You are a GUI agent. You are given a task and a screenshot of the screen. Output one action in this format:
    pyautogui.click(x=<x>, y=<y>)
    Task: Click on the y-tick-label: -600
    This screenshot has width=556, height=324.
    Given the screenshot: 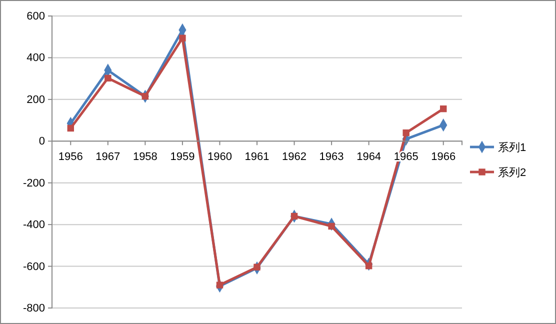 What is the action you would take?
    pyautogui.click(x=33, y=266)
    